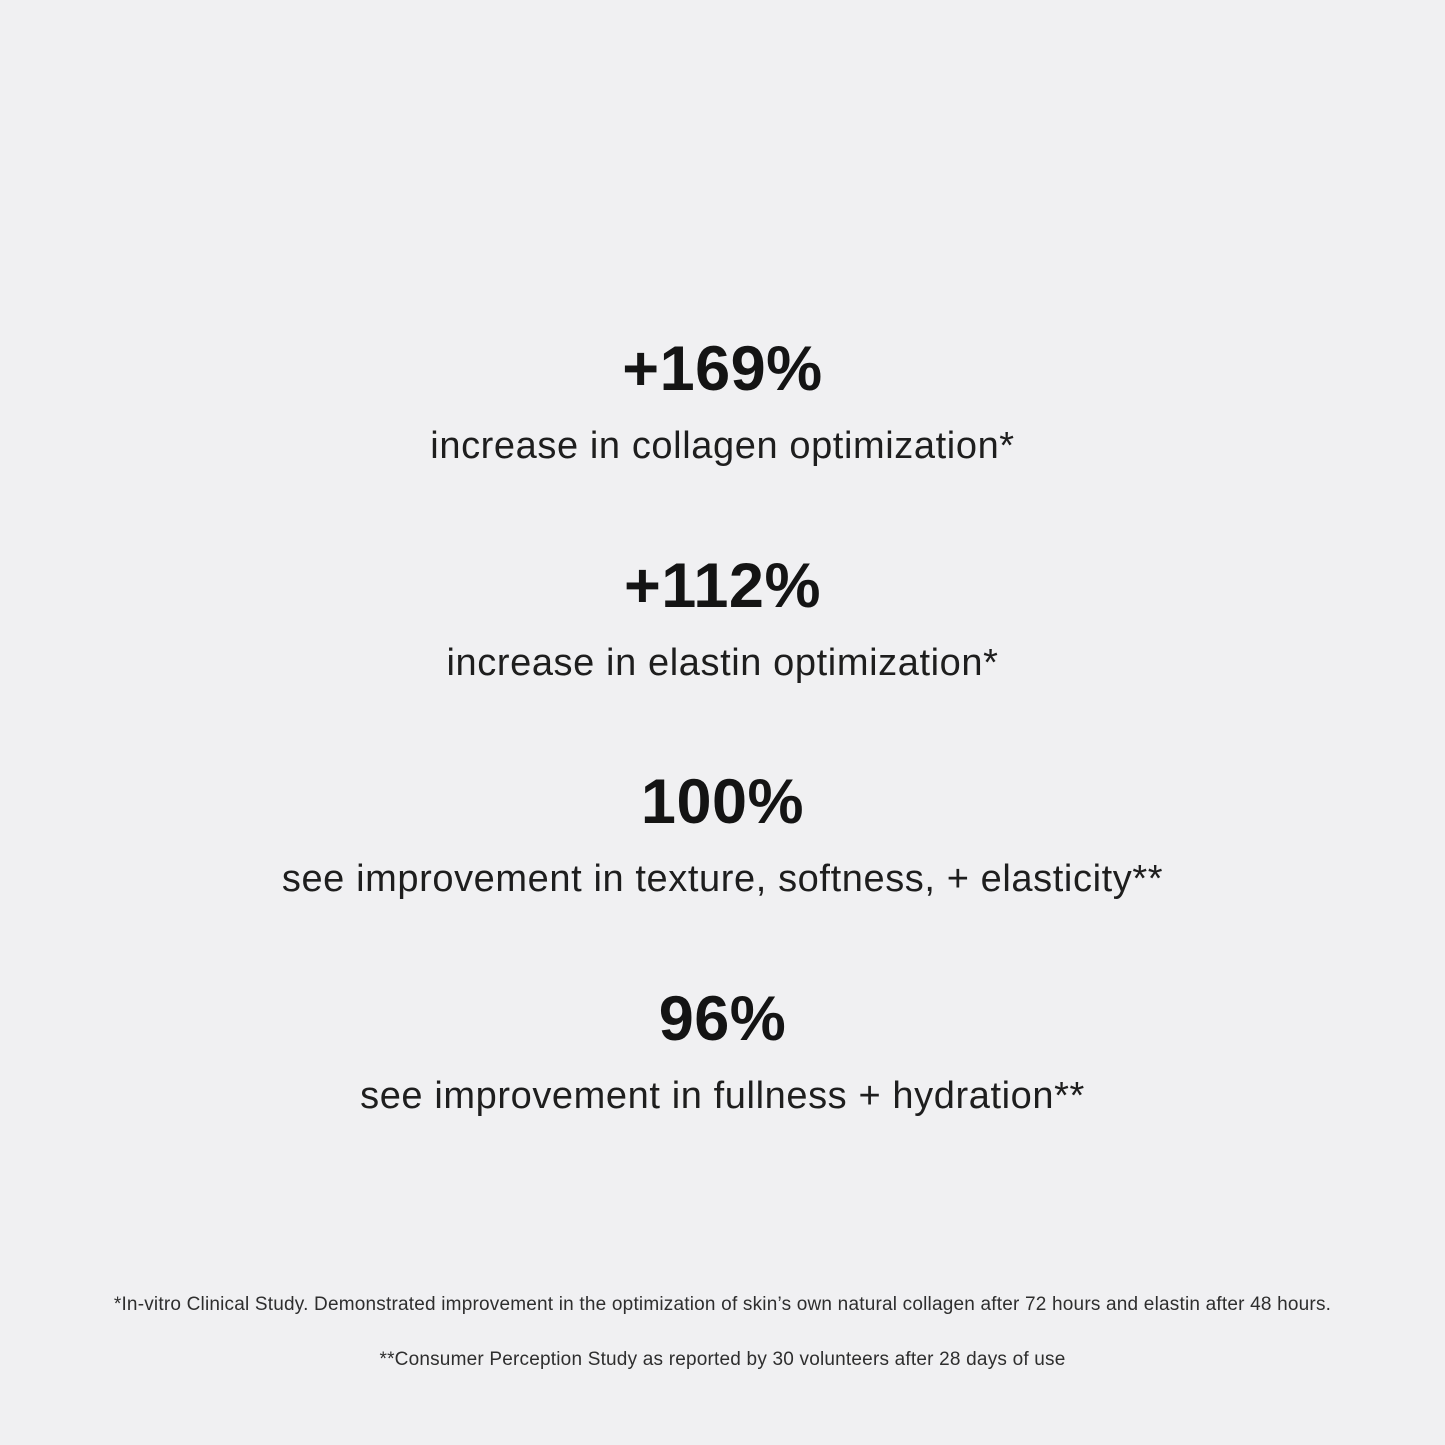 The image size is (1445, 1445). I want to click on stat-block-collagen: +169% increase in collagen optimization*, so click(722, 404).